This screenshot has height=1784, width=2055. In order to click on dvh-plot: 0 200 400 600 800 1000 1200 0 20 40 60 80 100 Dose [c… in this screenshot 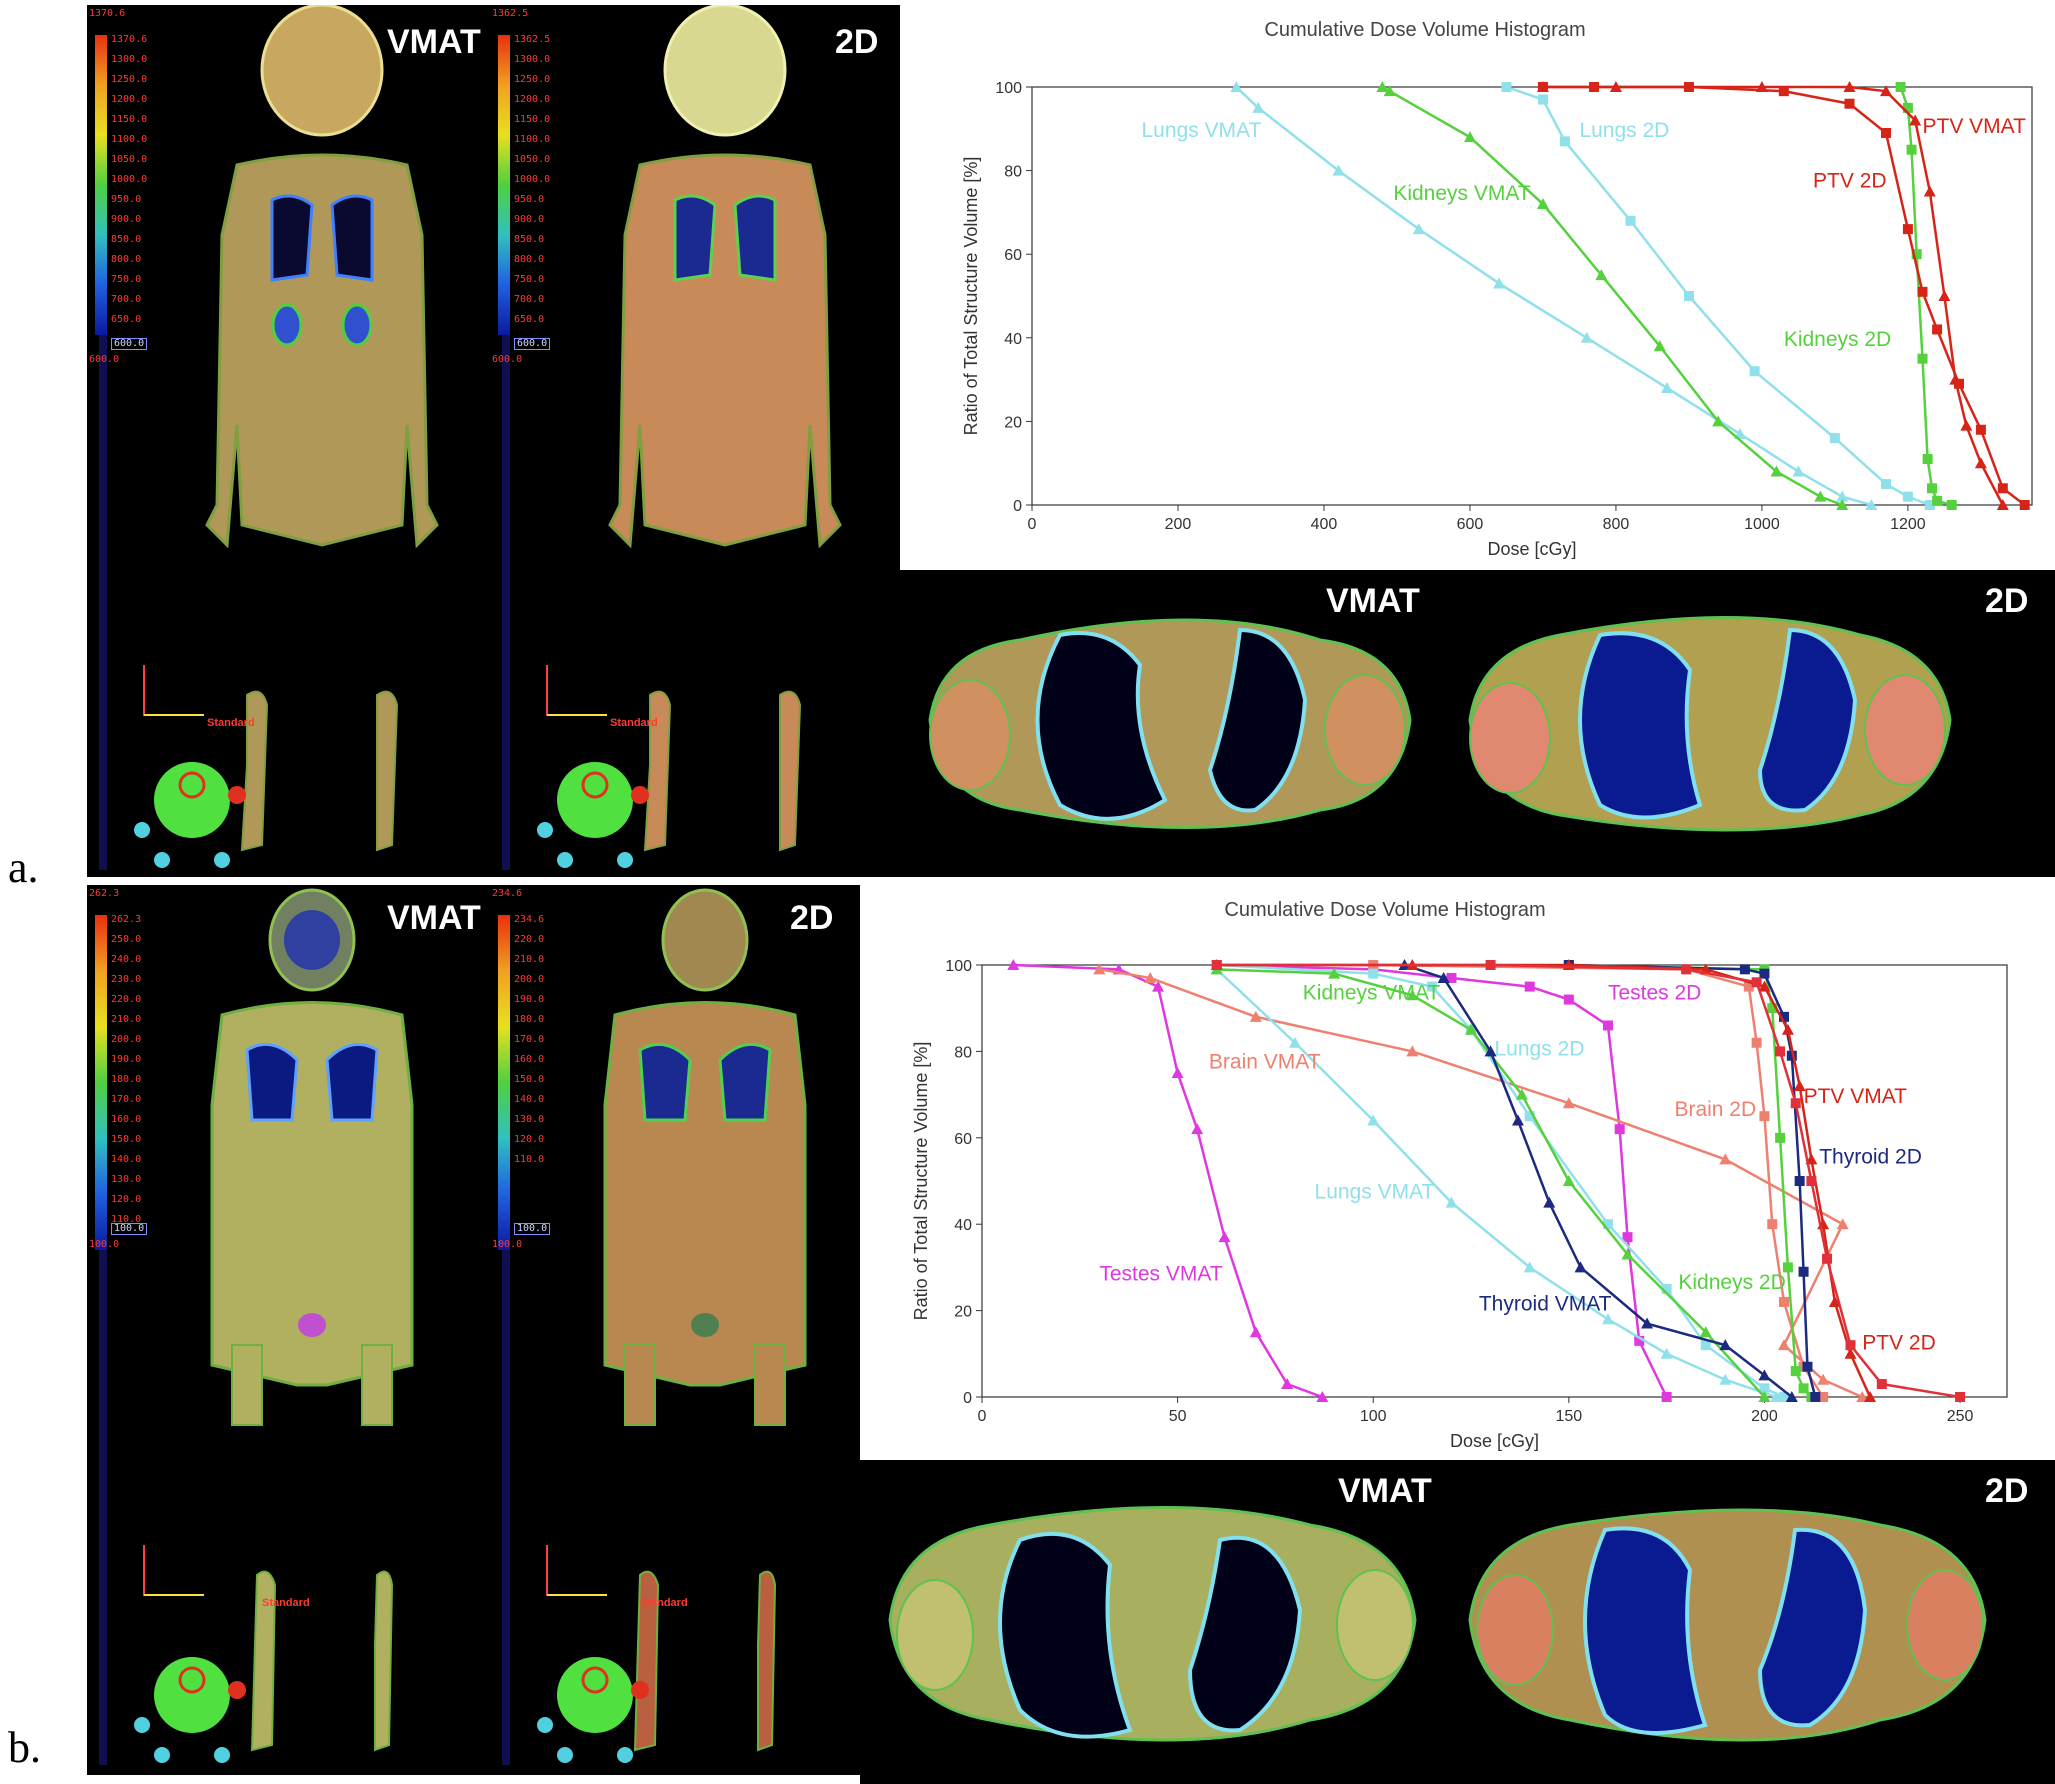, I will do `click(1497, 319)`.